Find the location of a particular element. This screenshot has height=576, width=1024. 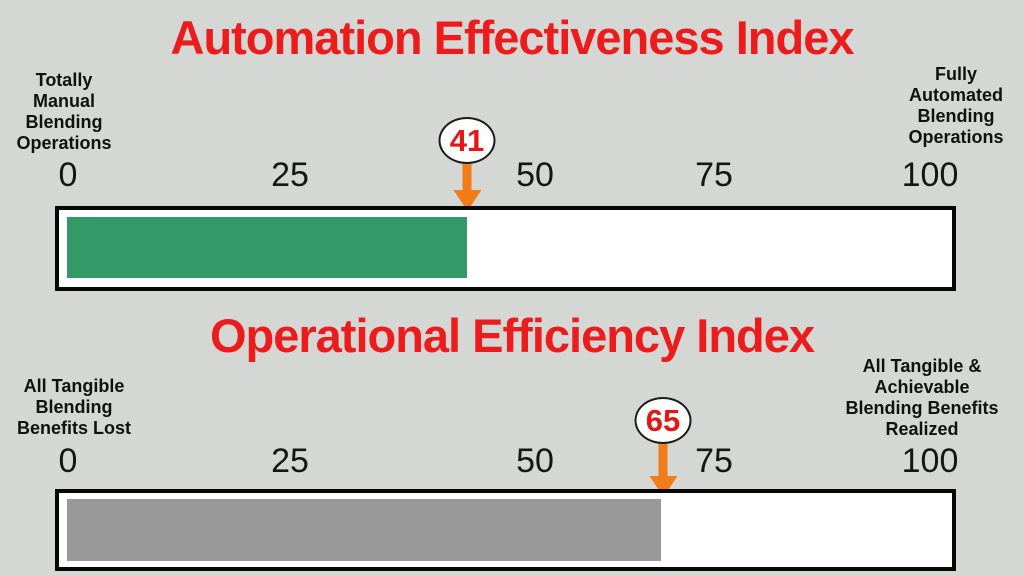

automation-gauge-fill is located at coordinates (267, 247).